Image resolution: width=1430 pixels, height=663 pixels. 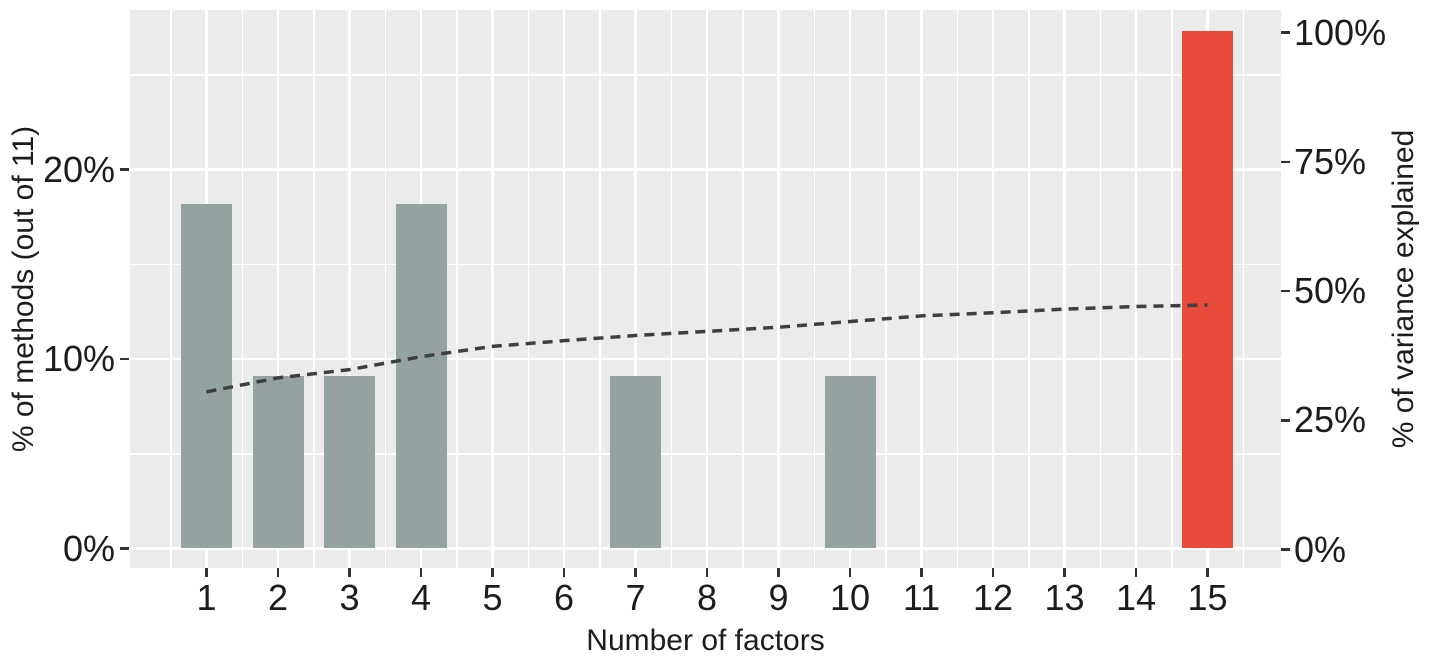 I want to click on right-tick-label: 100%, so click(x=1340, y=32).